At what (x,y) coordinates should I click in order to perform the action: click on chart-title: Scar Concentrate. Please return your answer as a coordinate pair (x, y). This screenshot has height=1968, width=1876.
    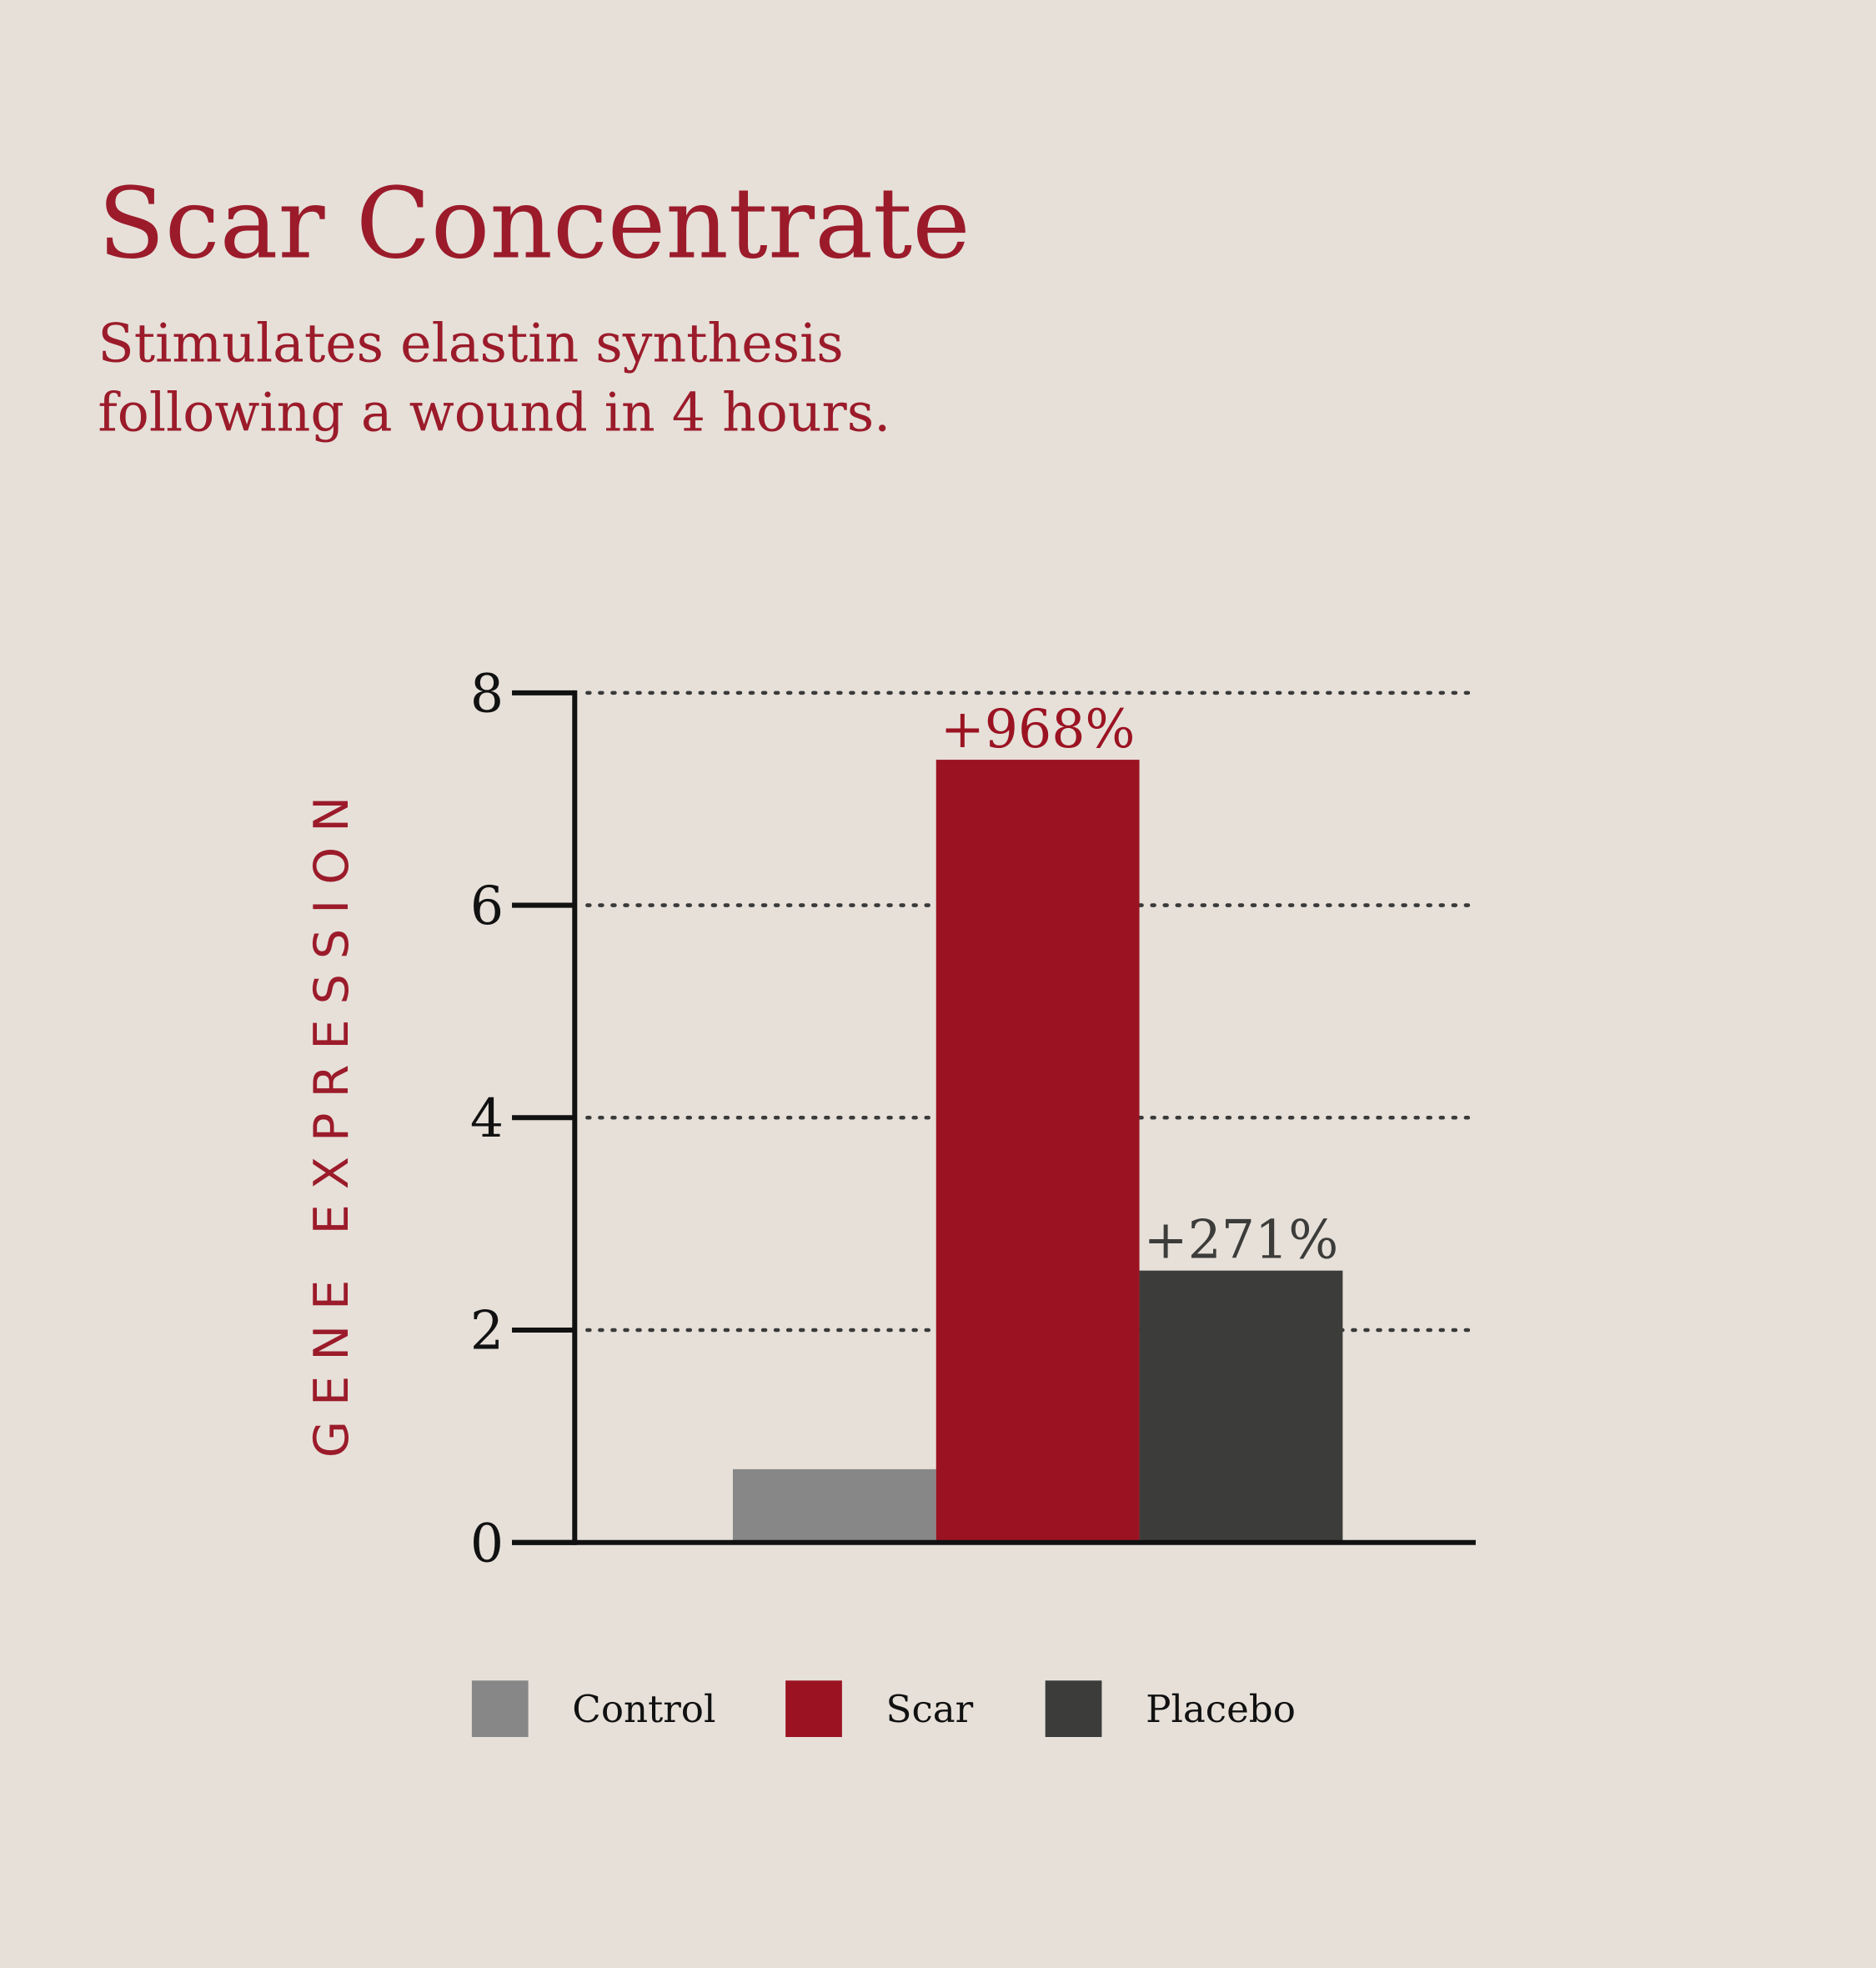
    Looking at the image, I should click on (534, 224).